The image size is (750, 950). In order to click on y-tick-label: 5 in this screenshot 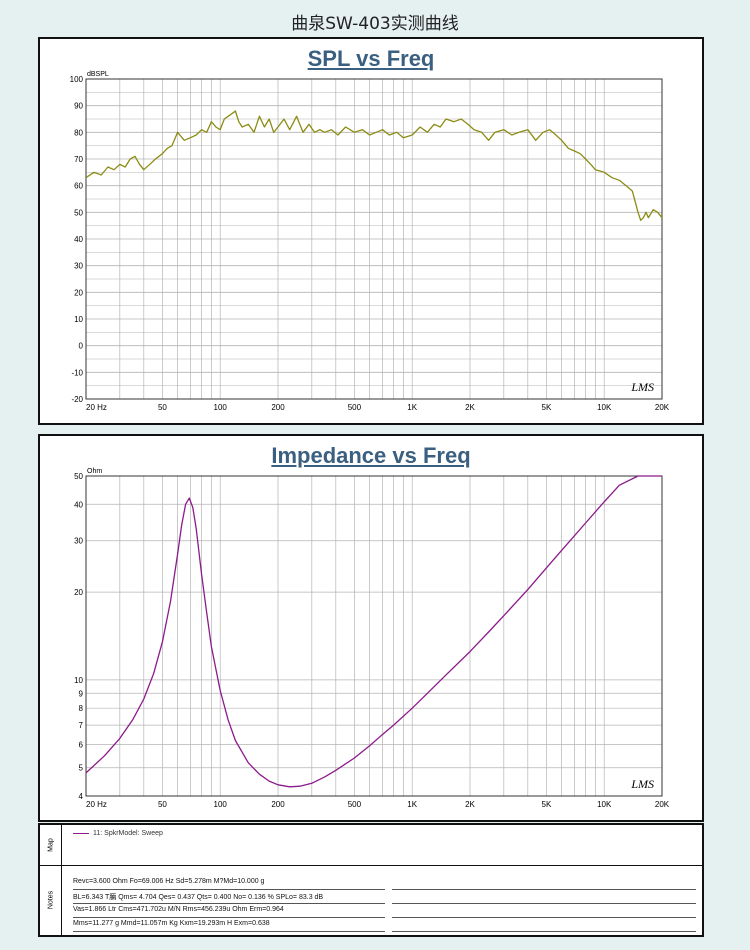, I will do `click(81, 768)`.